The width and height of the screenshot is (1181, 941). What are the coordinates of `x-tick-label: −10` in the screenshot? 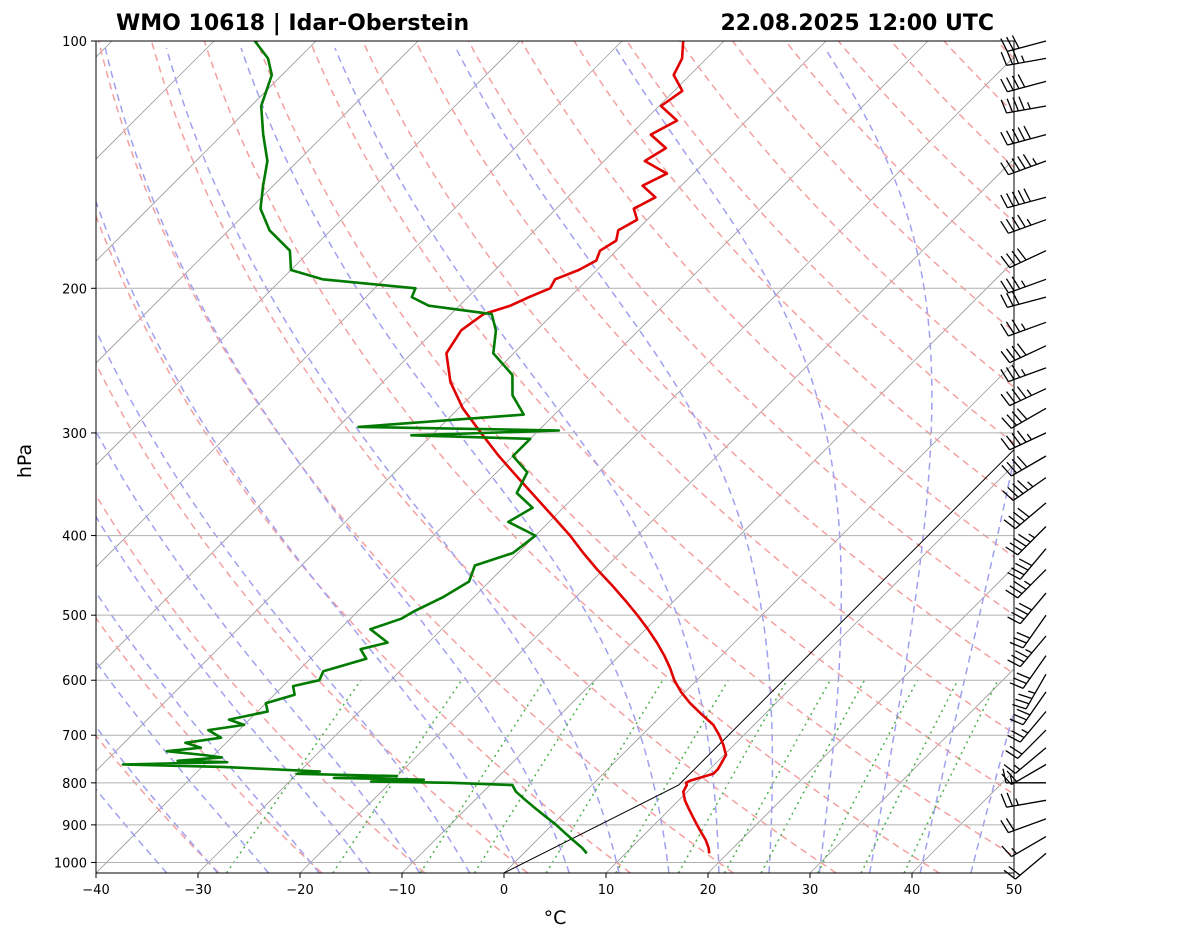 It's located at (401, 890).